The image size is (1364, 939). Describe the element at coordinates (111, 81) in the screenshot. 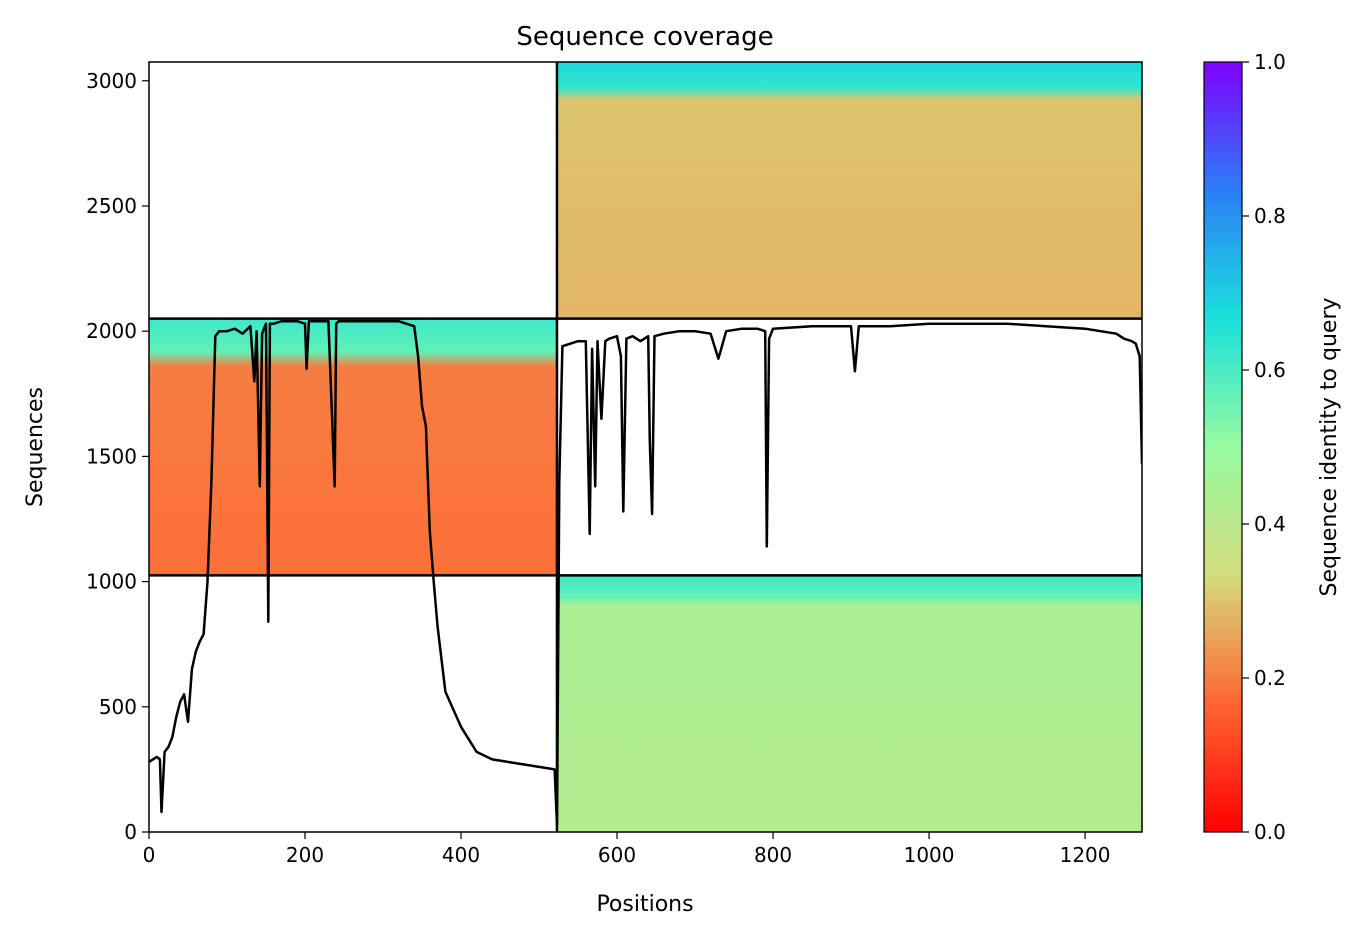

I see `y-tick-label: 3000` at that location.